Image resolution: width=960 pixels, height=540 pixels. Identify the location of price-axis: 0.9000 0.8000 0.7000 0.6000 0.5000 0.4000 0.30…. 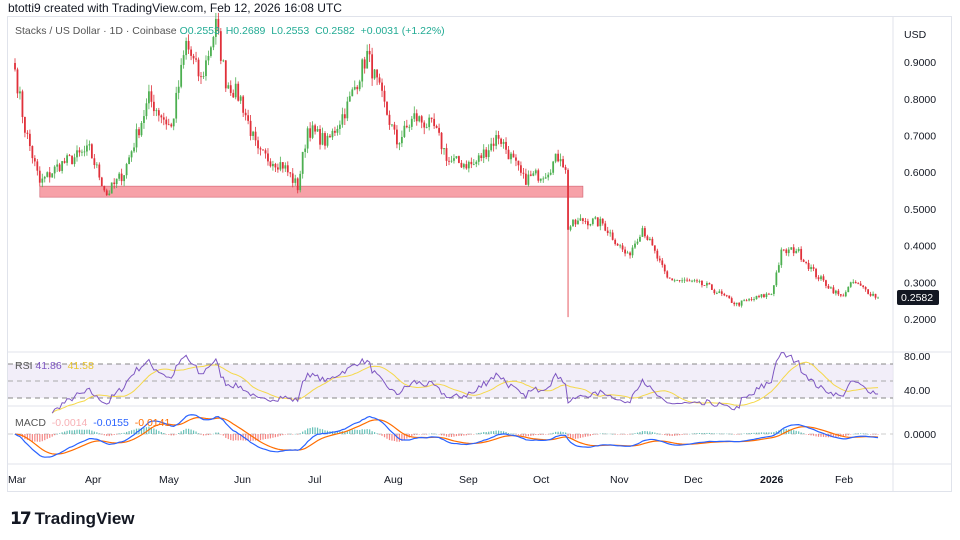
(920, 191).